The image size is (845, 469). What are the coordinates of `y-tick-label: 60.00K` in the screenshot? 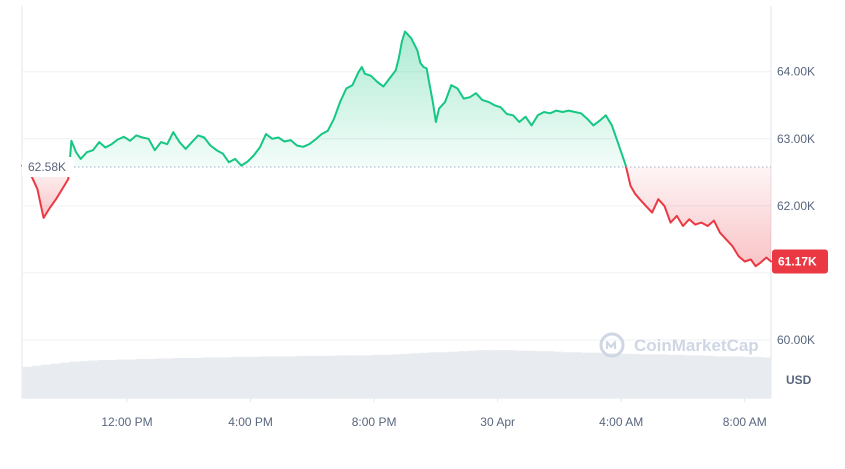 It's located at (796, 340).